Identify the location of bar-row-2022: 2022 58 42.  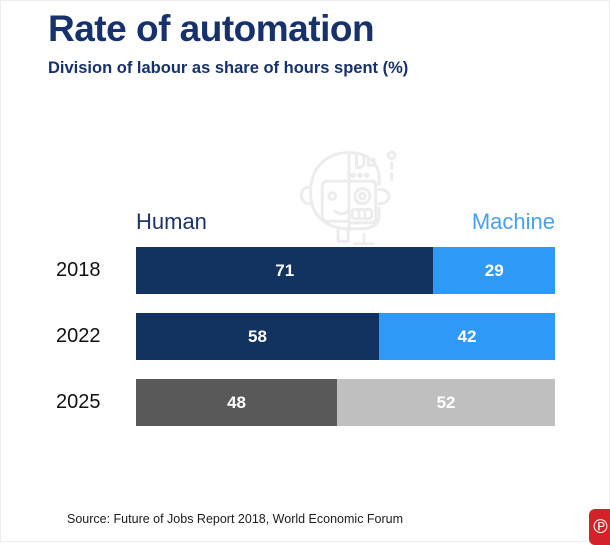
(305, 336).